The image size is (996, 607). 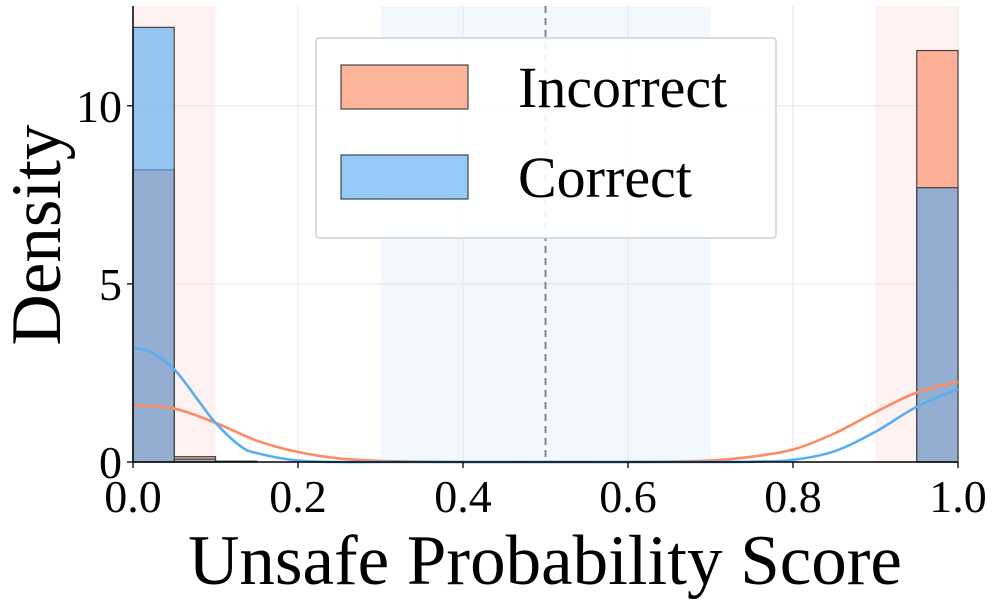 What do you see at coordinates (298, 496) in the screenshot?
I see `x-tick-label-1: 0.2` at bounding box center [298, 496].